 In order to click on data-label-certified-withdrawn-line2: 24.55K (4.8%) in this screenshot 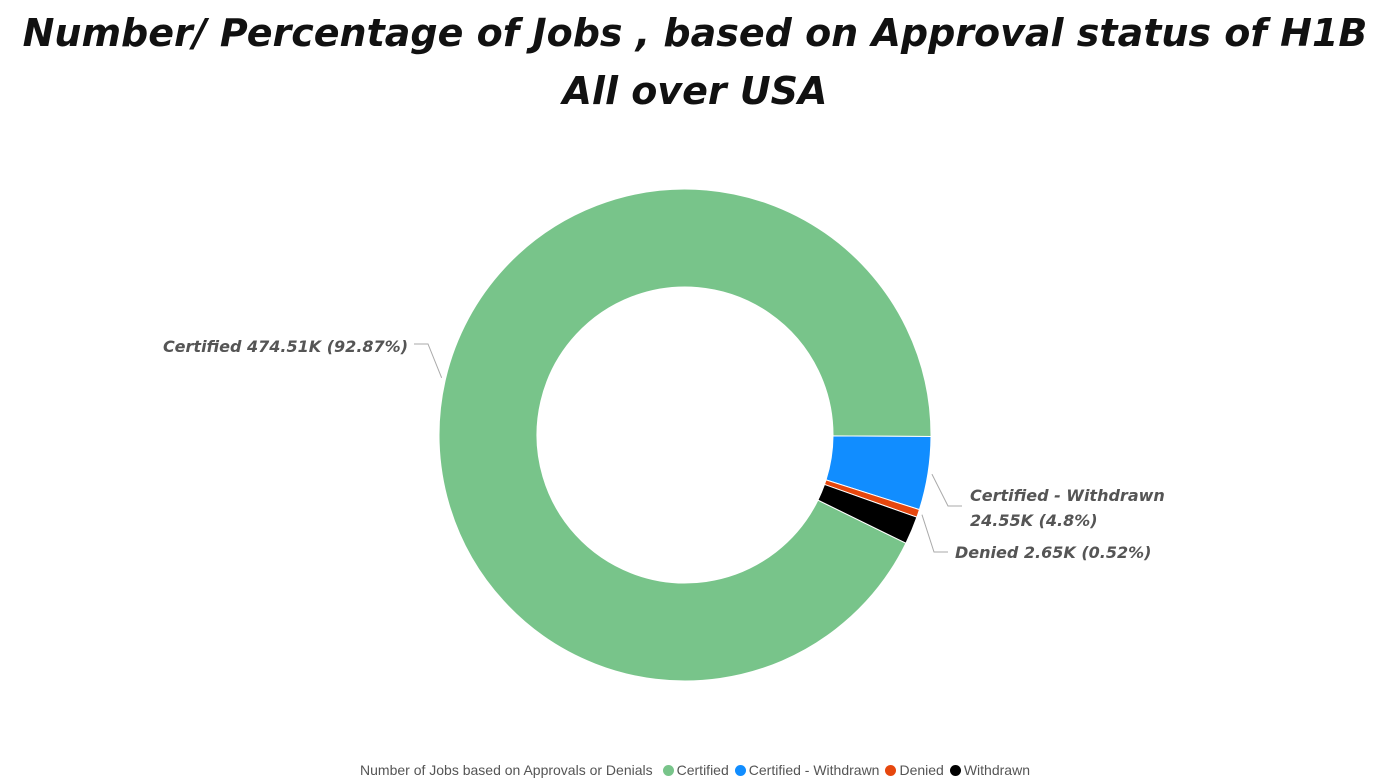, I will do `click(1034, 520)`.